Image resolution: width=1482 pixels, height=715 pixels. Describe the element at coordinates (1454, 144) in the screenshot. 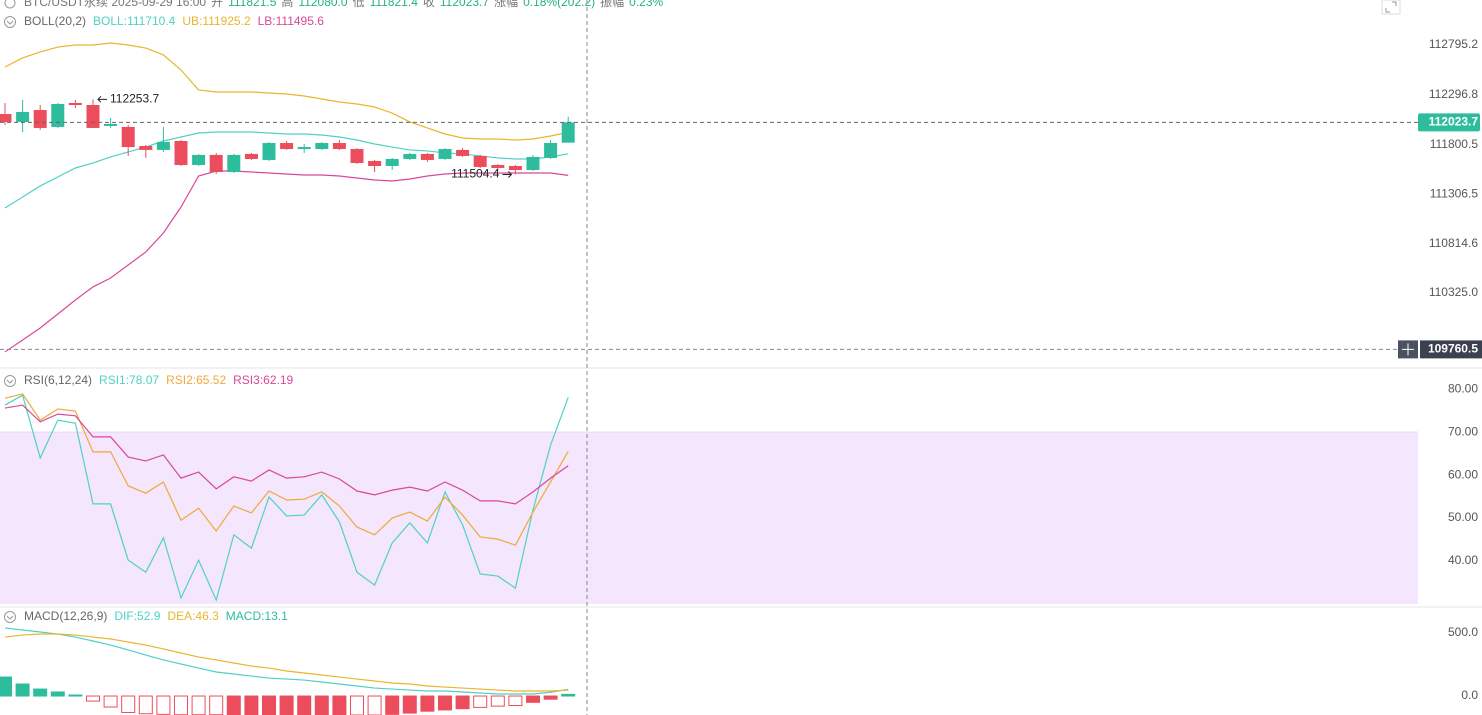

I see `y-tick-label: 111800.5` at that location.